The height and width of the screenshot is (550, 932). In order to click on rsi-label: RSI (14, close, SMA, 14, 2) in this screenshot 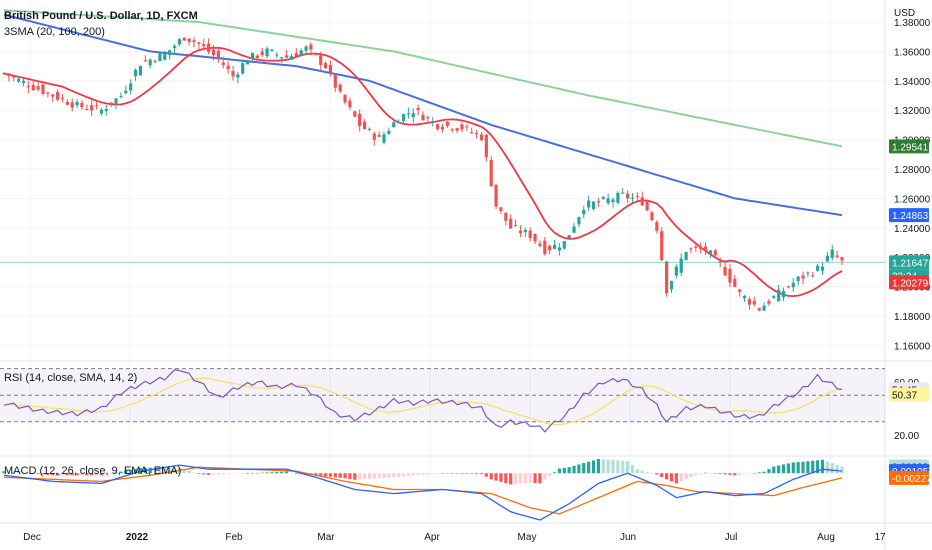, I will do `click(71, 378)`.